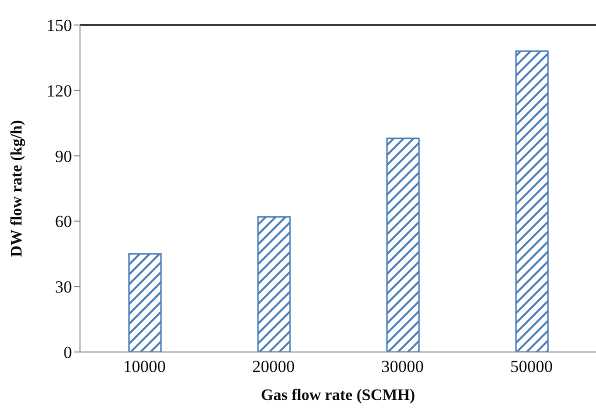  I want to click on x-tick-label: 20000, so click(273, 366).